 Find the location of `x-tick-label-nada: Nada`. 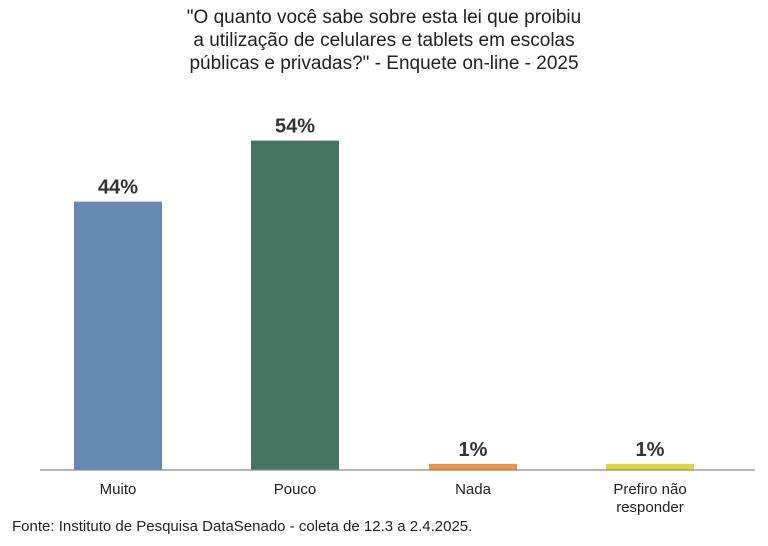

x-tick-label-nada: Nada is located at coordinates (473, 489).